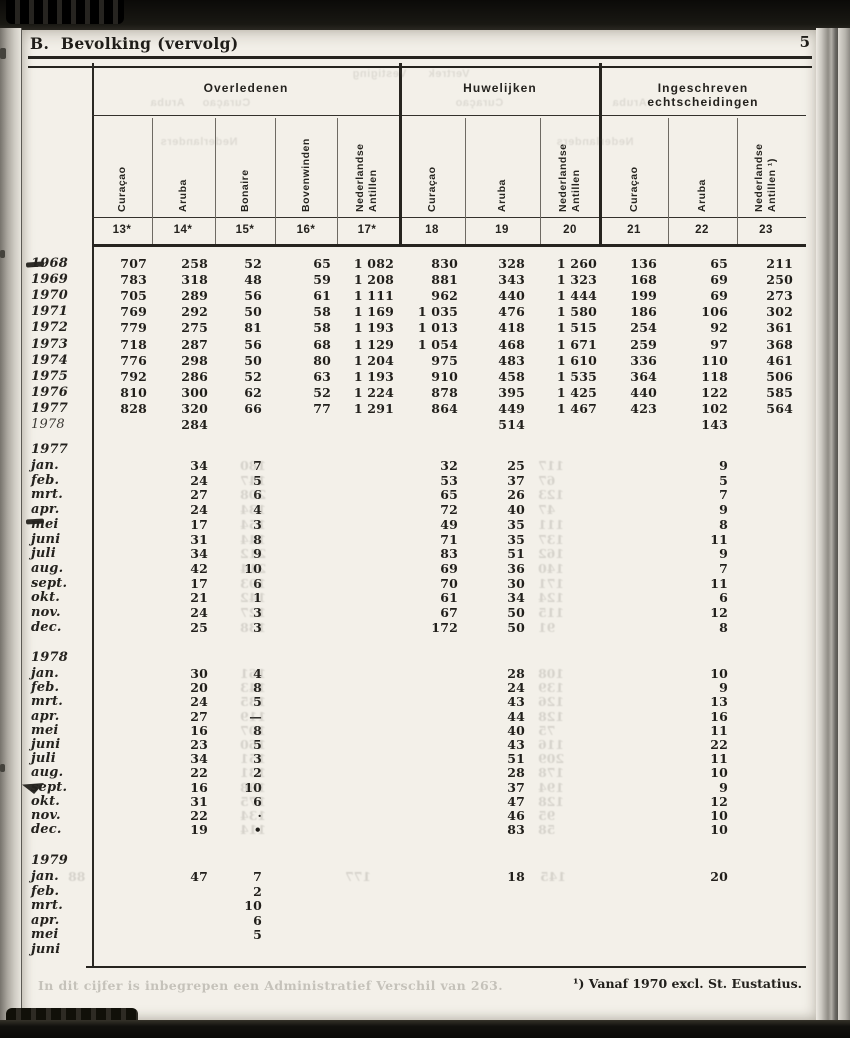 This screenshot has width=850, height=1038. I want to click on column-label-23: Nederlandse Antillen ¹), so click(765, 177).